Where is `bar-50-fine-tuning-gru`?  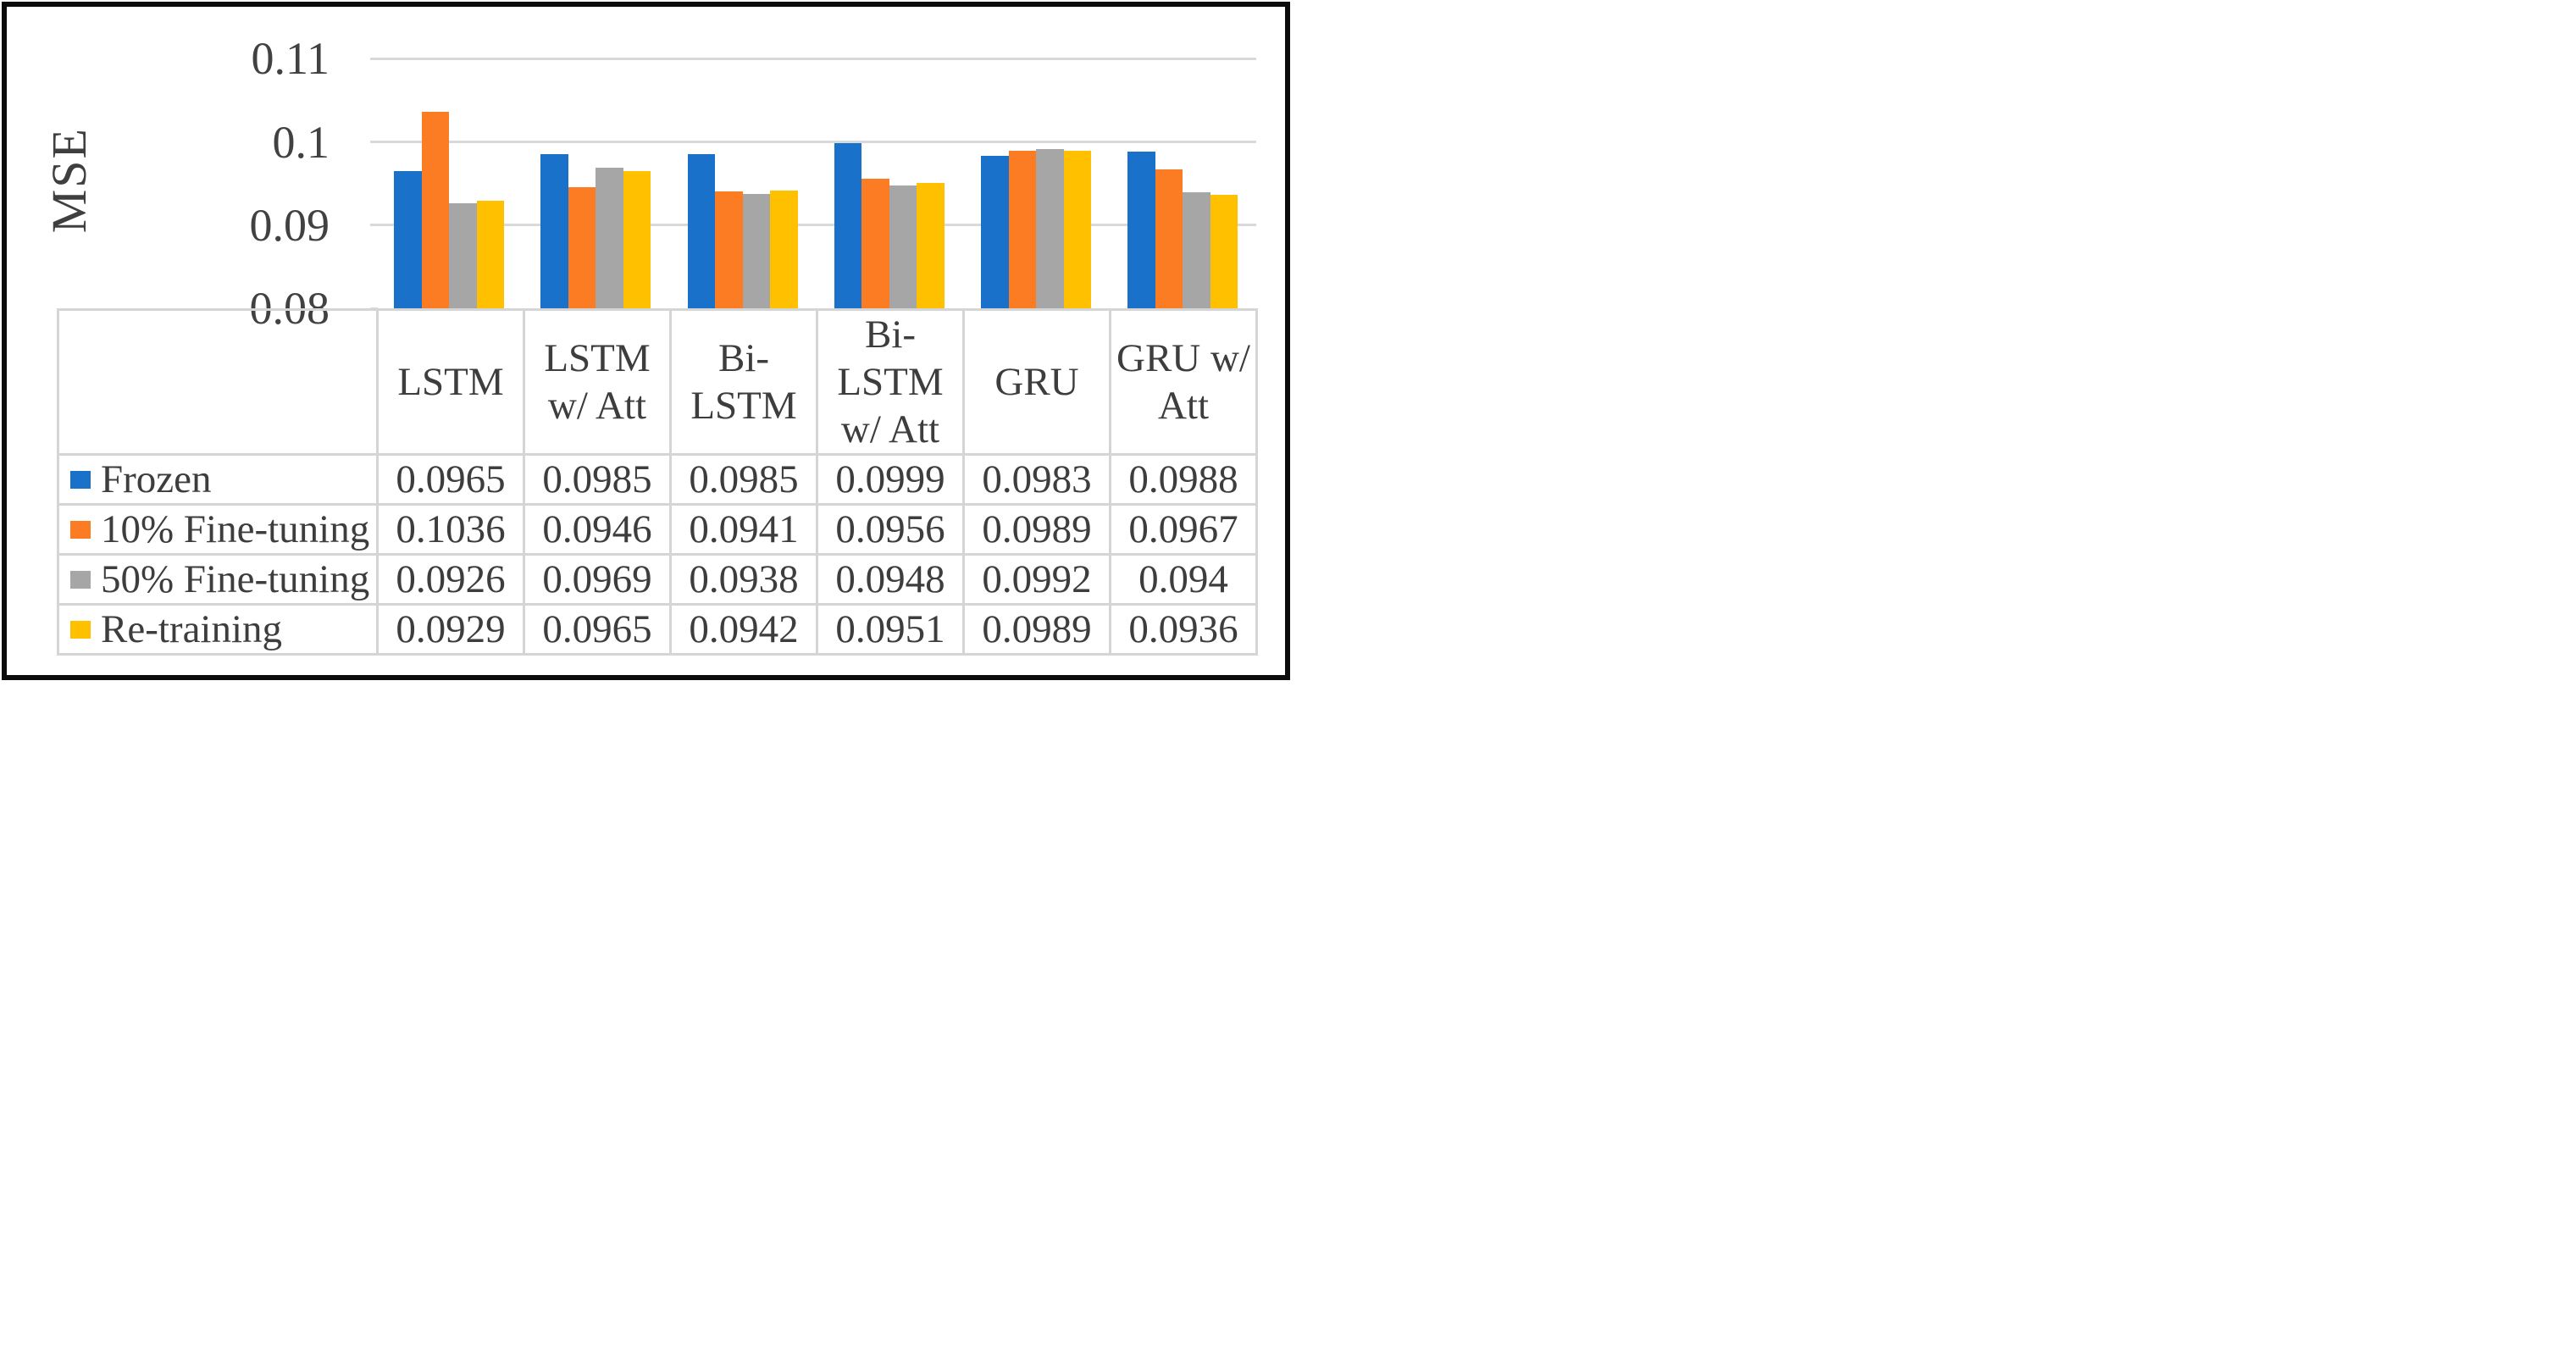
bar-50-fine-tuning-gru is located at coordinates (1050, 228).